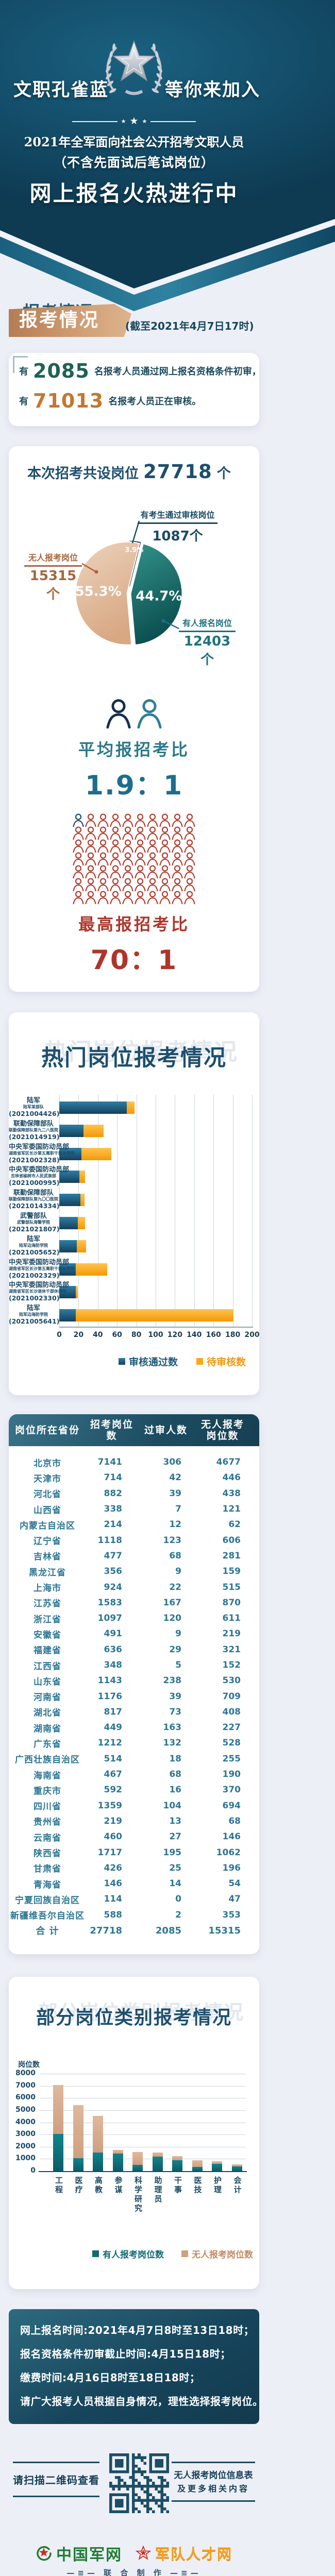  Describe the element at coordinates (47, 1775) in the screenshot. I see `province-name: 海南省` at that location.